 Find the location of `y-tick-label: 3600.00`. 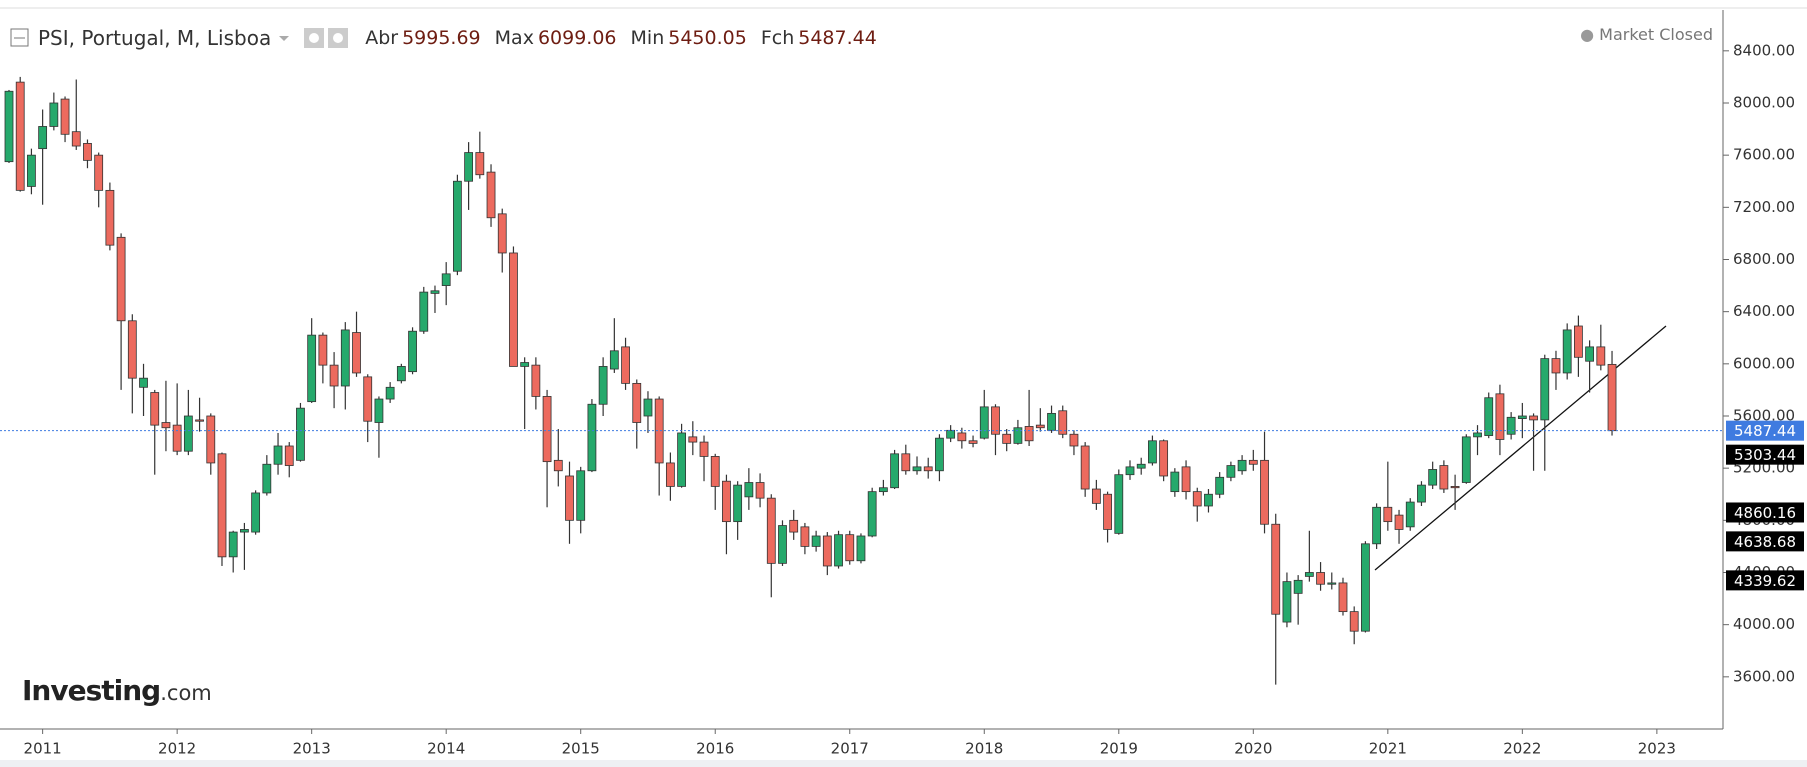

y-tick-label: 3600.00 is located at coordinates (1764, 676).